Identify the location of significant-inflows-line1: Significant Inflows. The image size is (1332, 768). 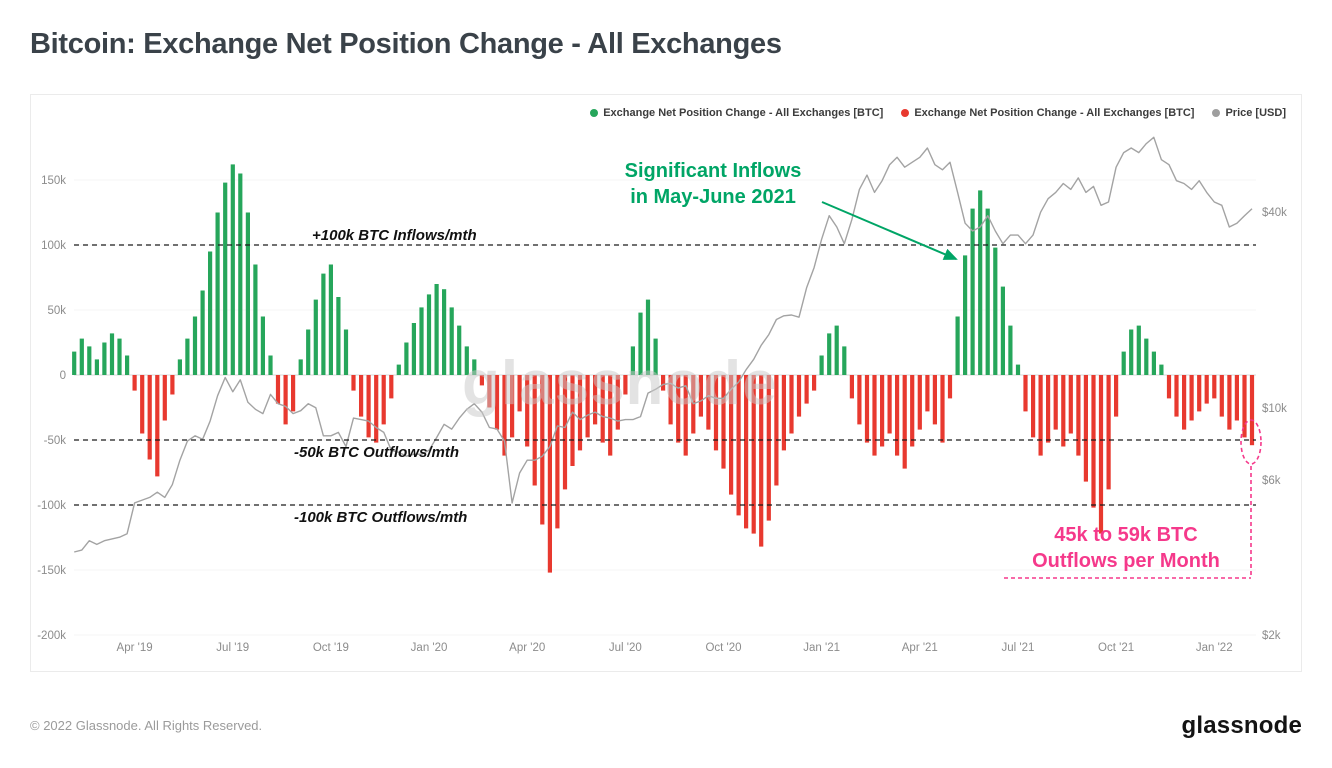
(713, 171).